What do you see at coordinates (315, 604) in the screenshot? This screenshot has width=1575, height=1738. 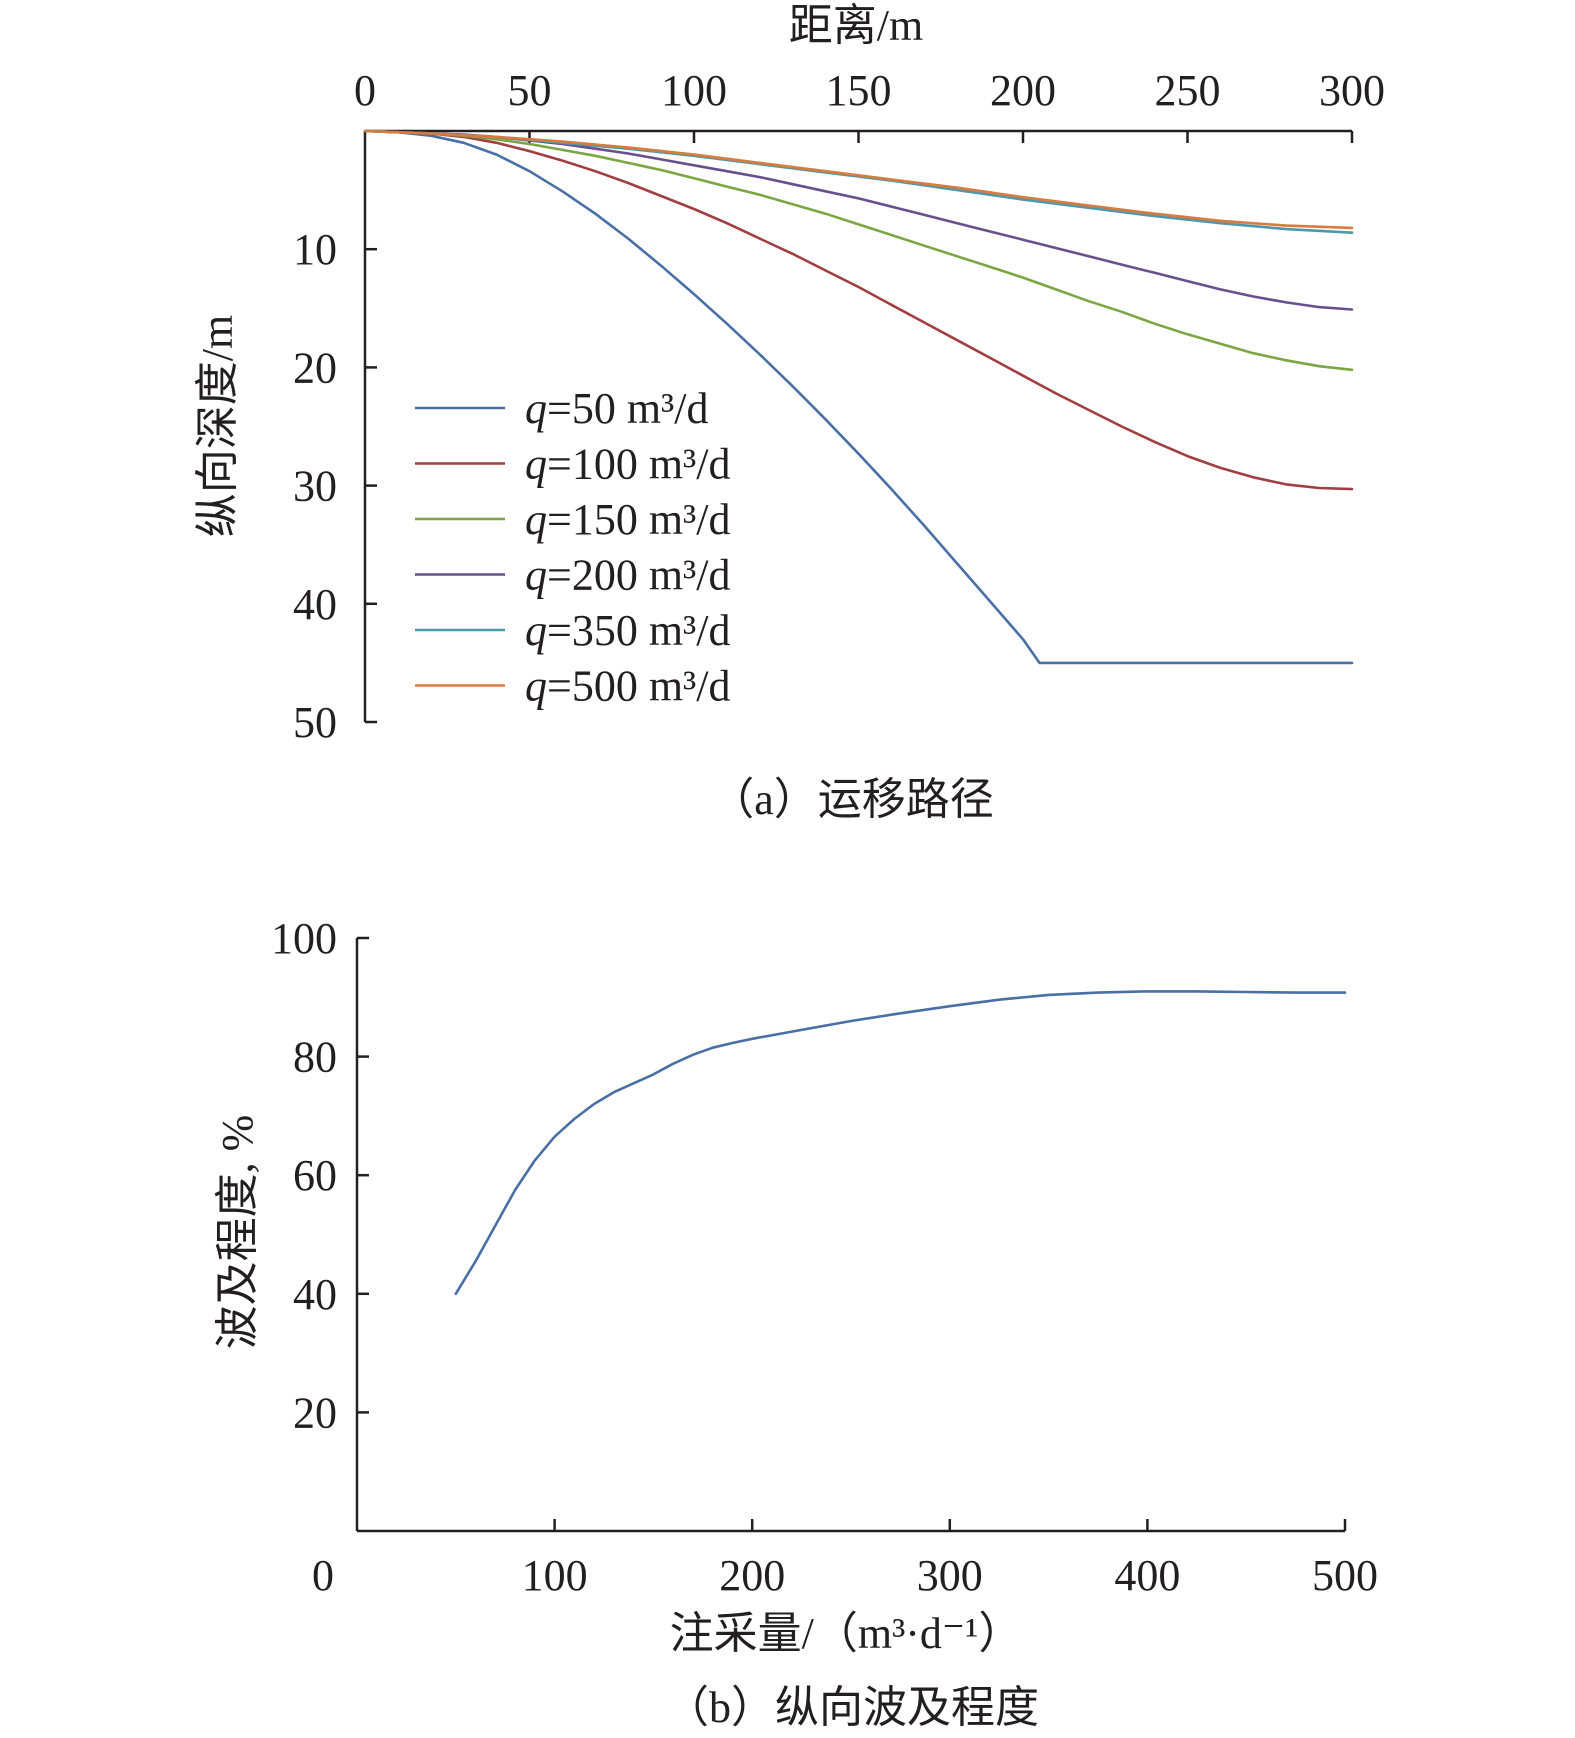 I see `panel-a-y-tick-label: 40` at bounding box center [315, 604].